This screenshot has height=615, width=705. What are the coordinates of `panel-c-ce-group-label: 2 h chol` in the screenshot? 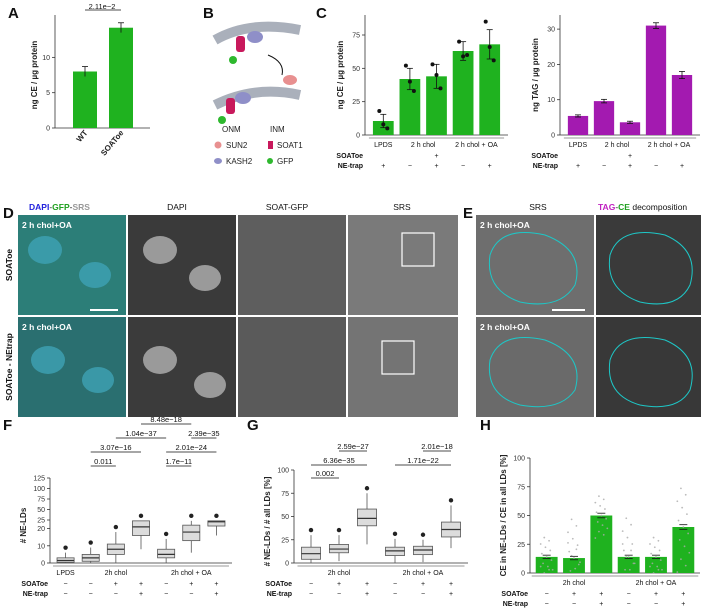 It's located at (423, 145).